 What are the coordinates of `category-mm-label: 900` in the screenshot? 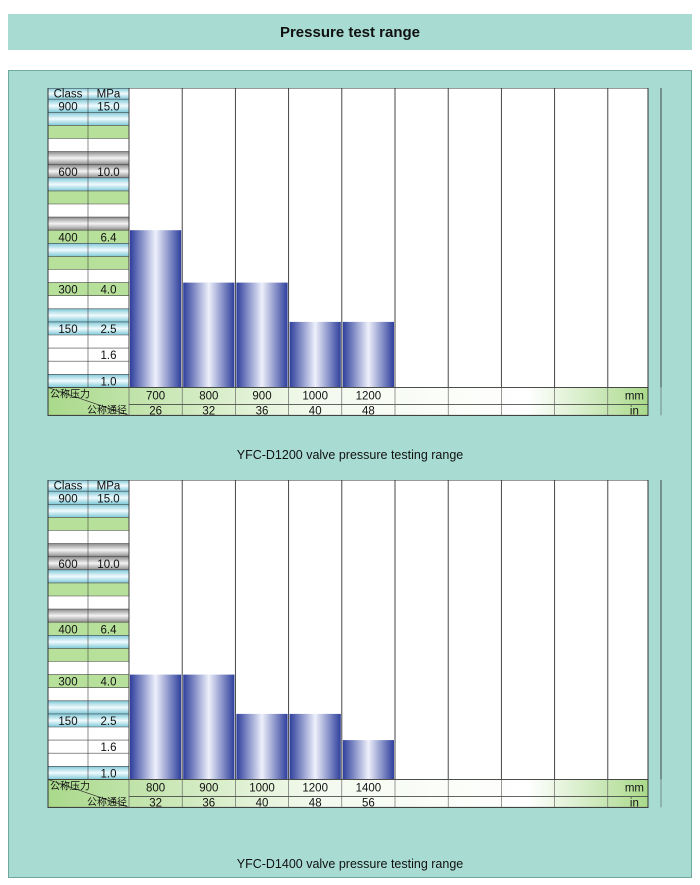 It's located at (261, 396).